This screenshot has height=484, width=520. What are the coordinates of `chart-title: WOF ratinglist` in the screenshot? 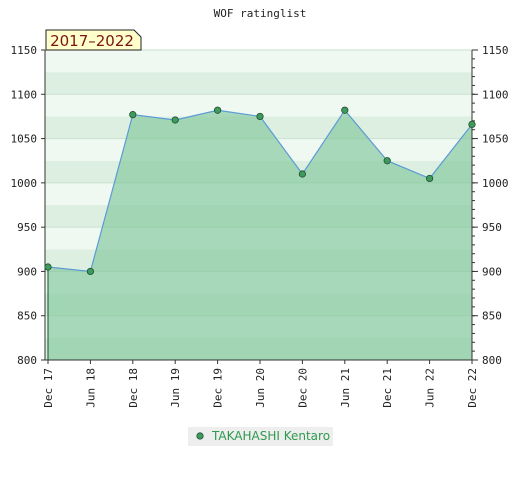 It's located at (260, 13).